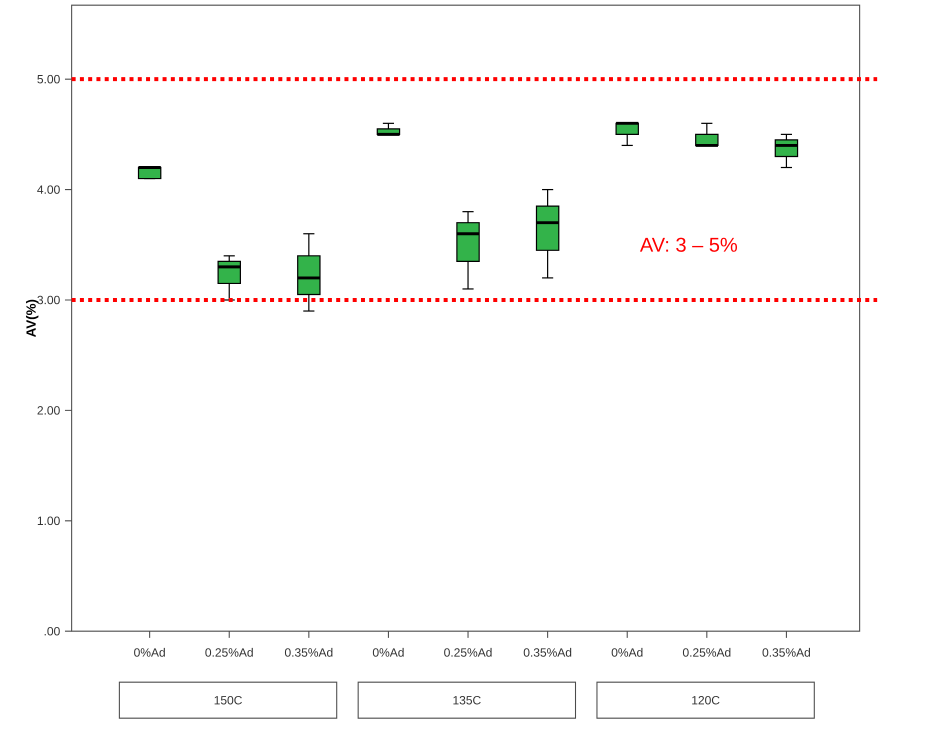 Image resolution: width=941 pixels, height=735 pixels. I want to click on y-tick-label: 3.00, so click(48, 300).